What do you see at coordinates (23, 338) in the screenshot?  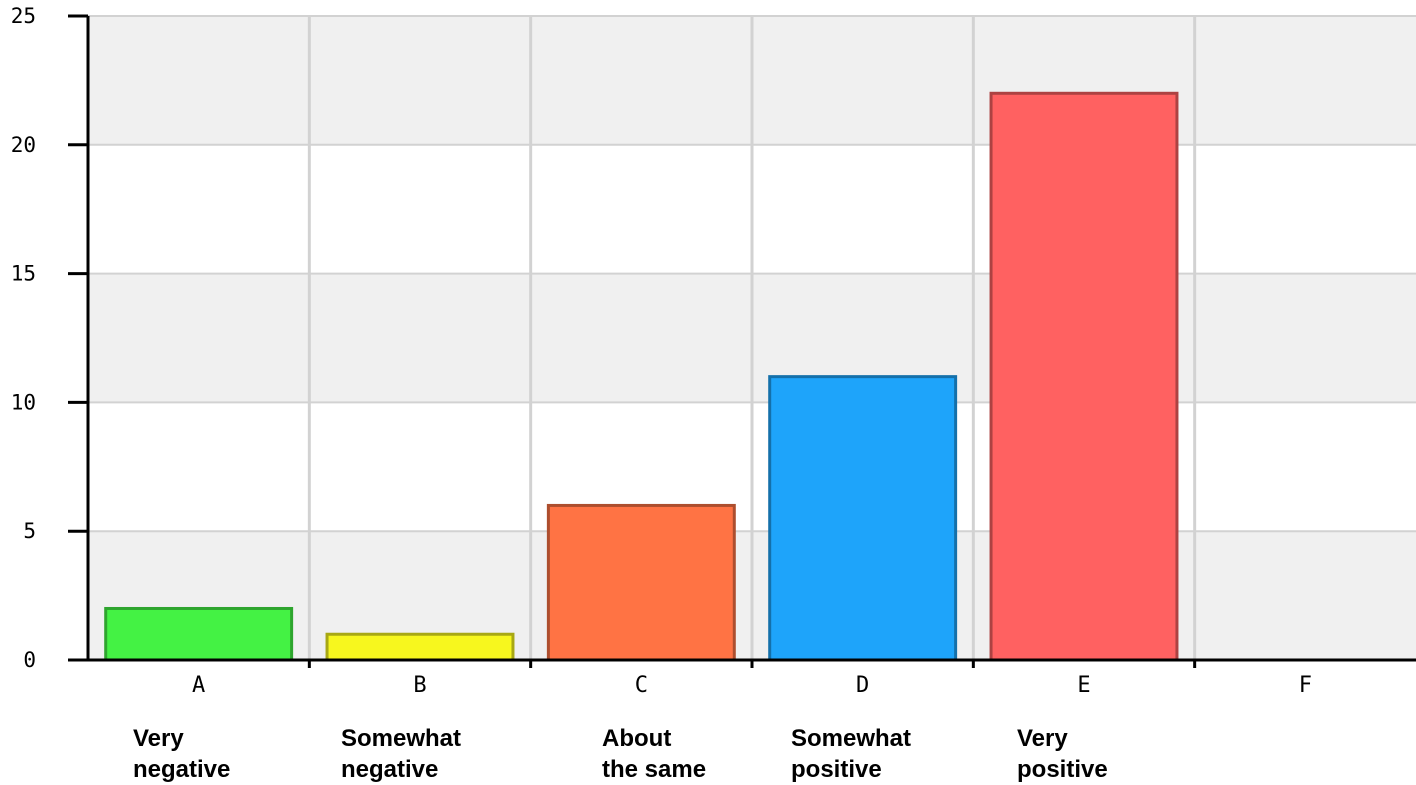 I see `y-tick-labels: 0 5 10 15 20 25` at bounding box center [23, 338].